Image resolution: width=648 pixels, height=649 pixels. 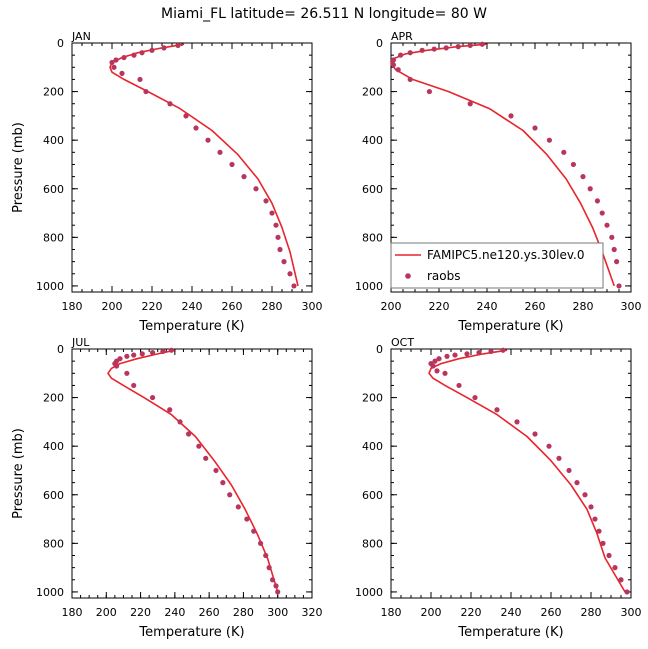 What do you see at coordinates (505, 255) in the screenshot?
I see `legend-entry-model: FAMIPC5.ne120.ys.30lev.0` at bounding box center [505, 255].